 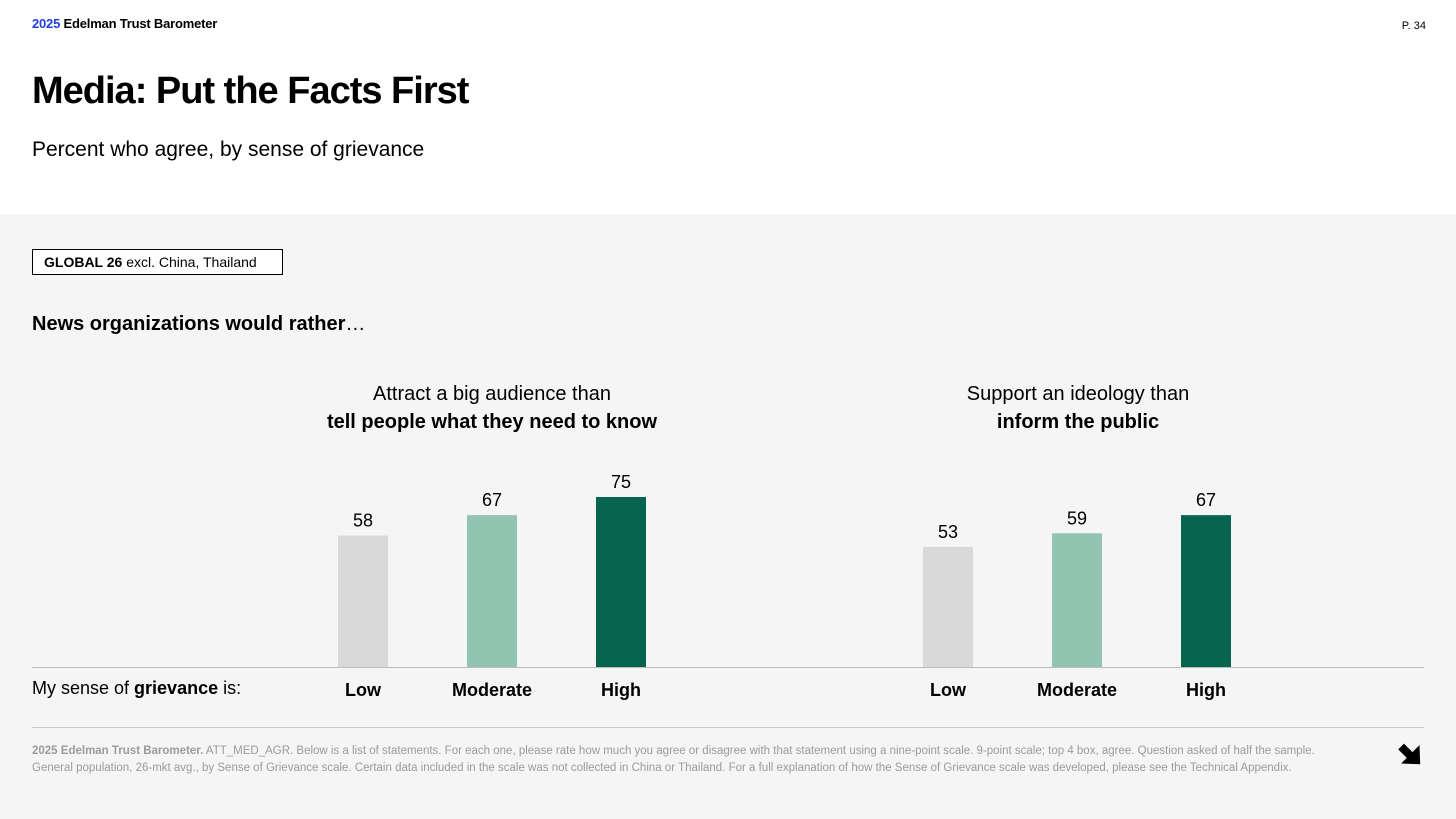 I want to click on row-label-bold: grievance, so click(x=176, y=688).